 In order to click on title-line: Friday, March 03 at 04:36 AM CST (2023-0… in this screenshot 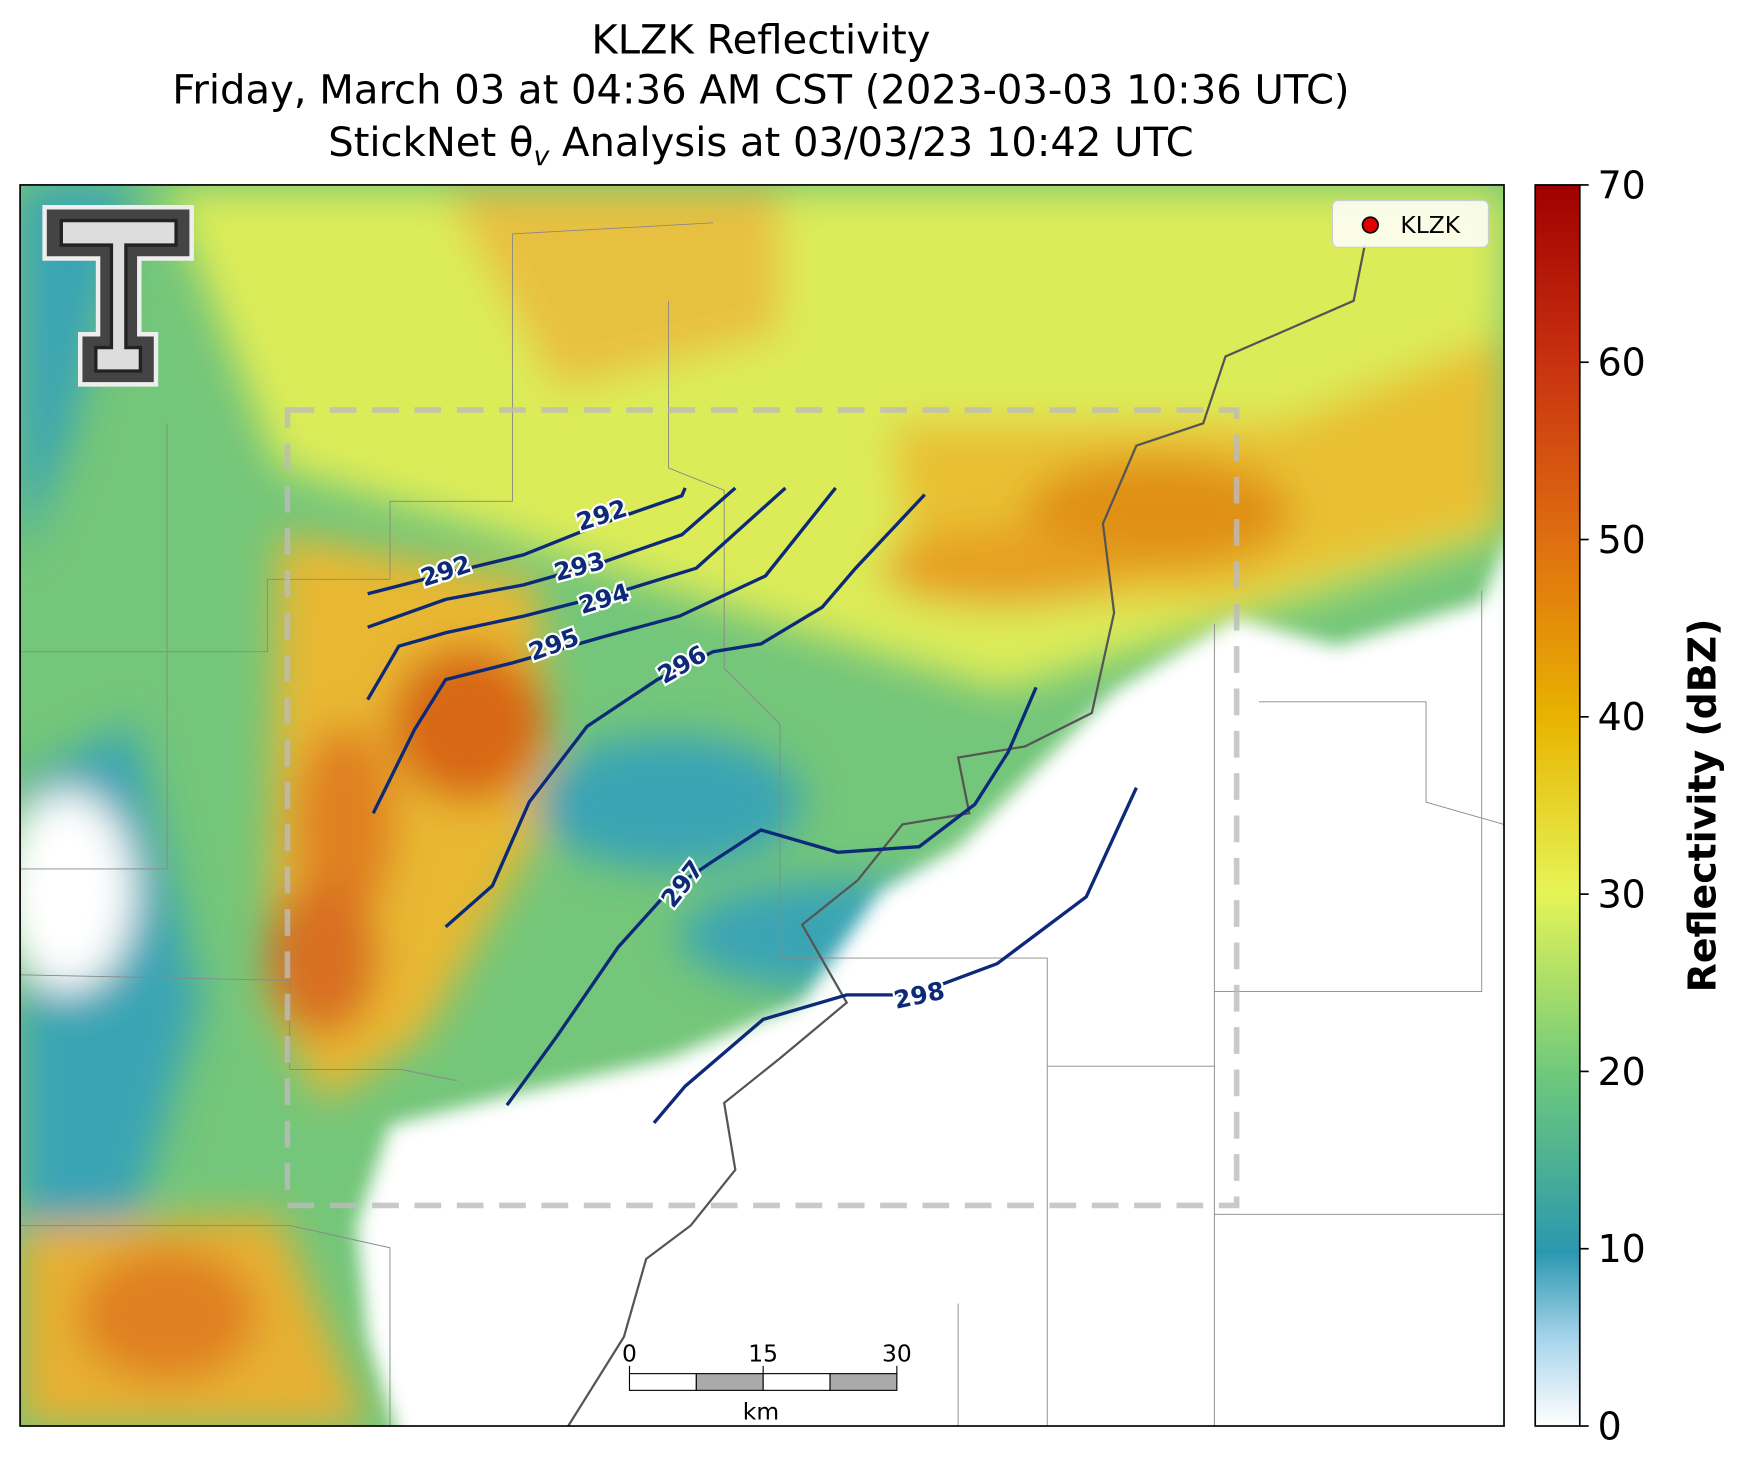, I will do `click(760, 91)`.